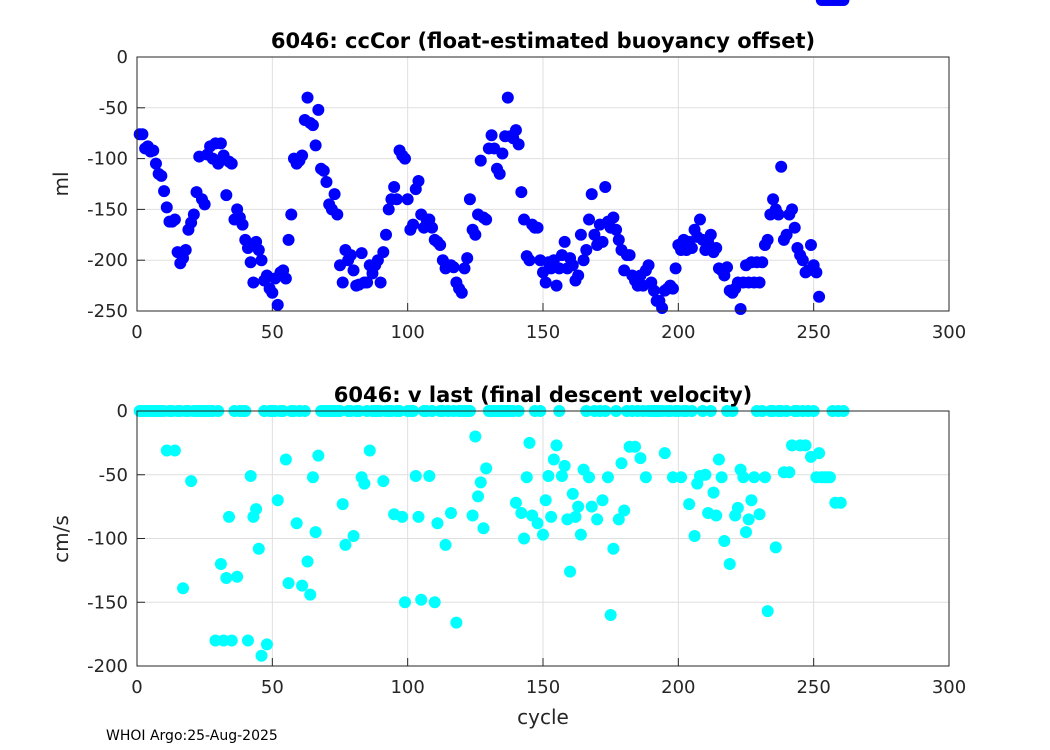 This screenshot has height=750, width=1050. What do you see at coordinates (122, 57) in the screenshot?
I see `top-ytick-label: 0` at bounding box center [122, 57].